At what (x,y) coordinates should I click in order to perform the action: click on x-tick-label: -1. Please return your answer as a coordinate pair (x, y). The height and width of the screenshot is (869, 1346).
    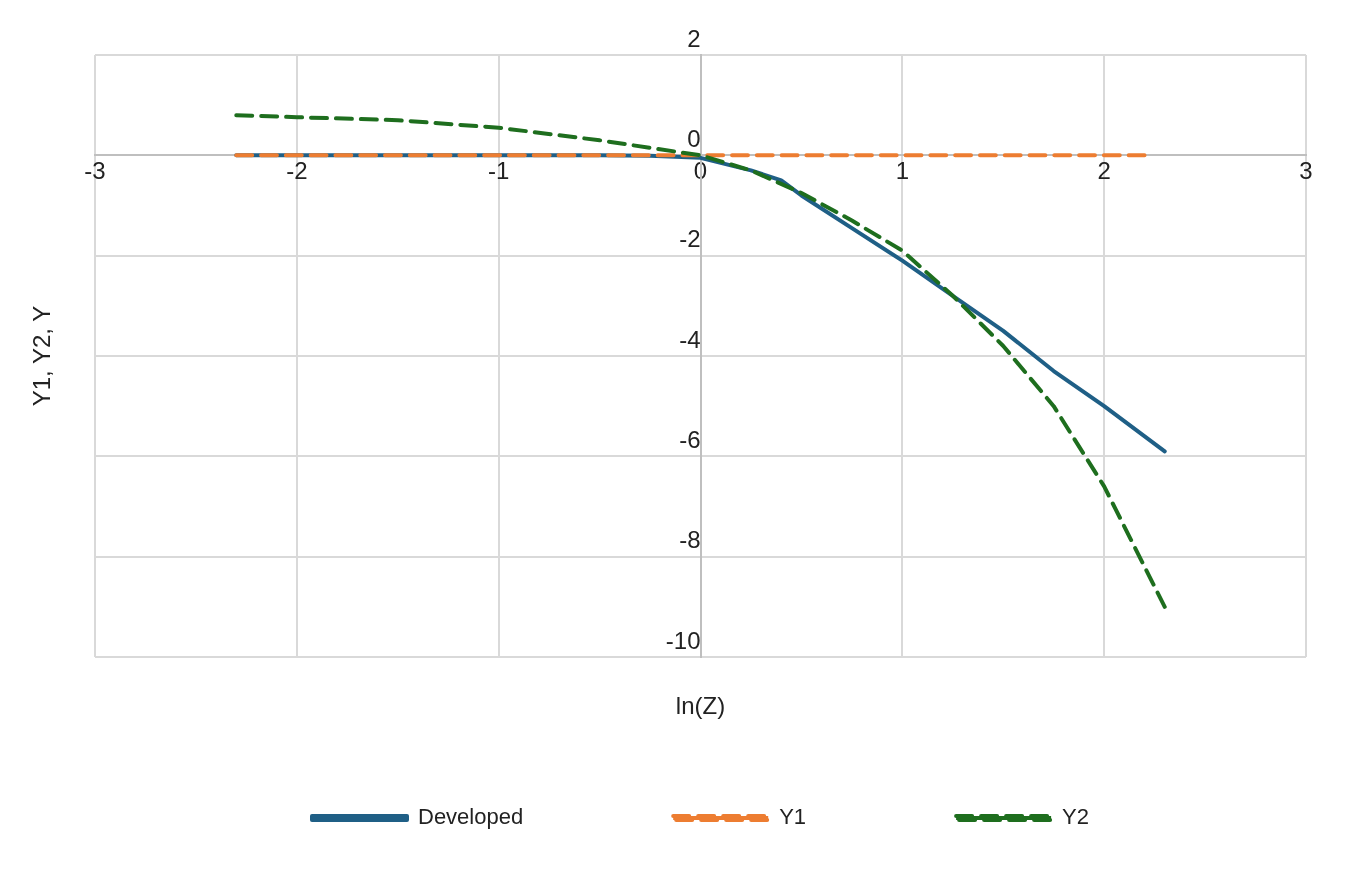
    Looking at the image, I should click on (498, 171).